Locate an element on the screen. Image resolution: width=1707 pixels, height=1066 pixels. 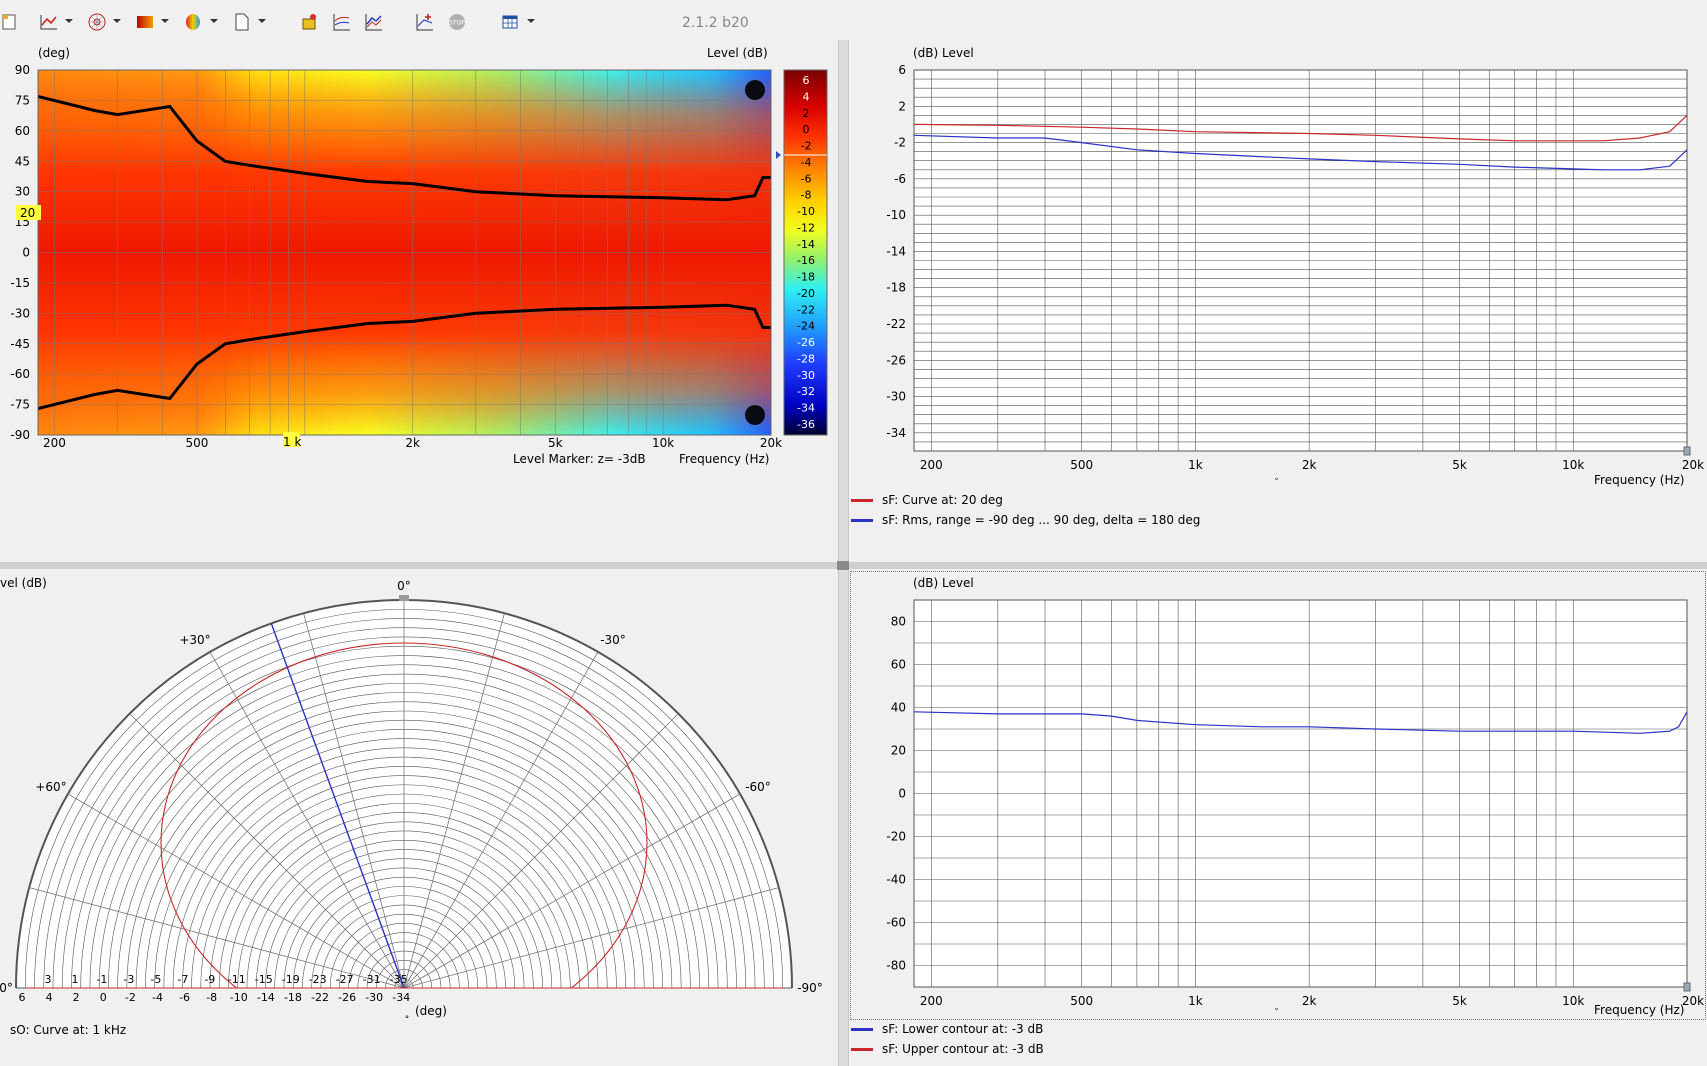
angle-label: 0° is located at coordinates (404, 586).